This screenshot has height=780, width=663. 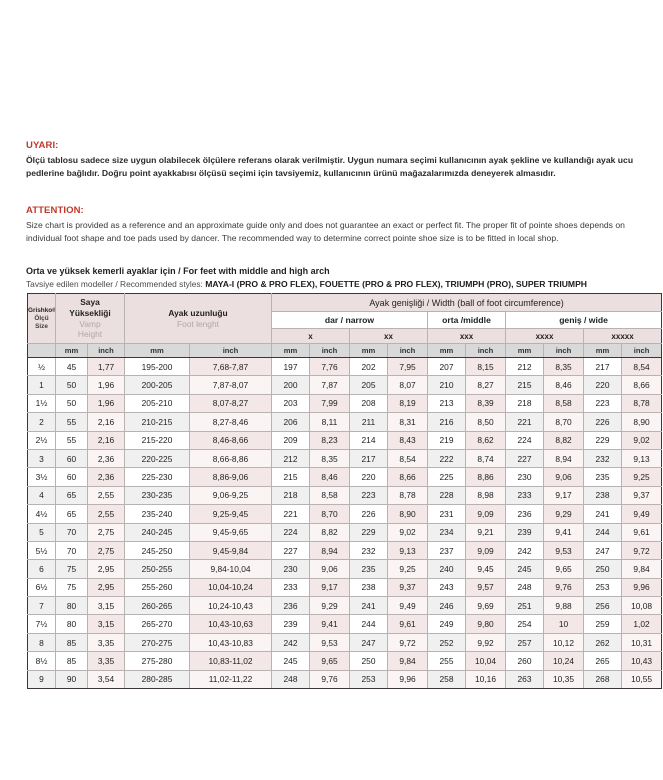 I want to click on header-vamp-height: Saya Yüksekliği Vamp Height, so click(x=90, y=318).